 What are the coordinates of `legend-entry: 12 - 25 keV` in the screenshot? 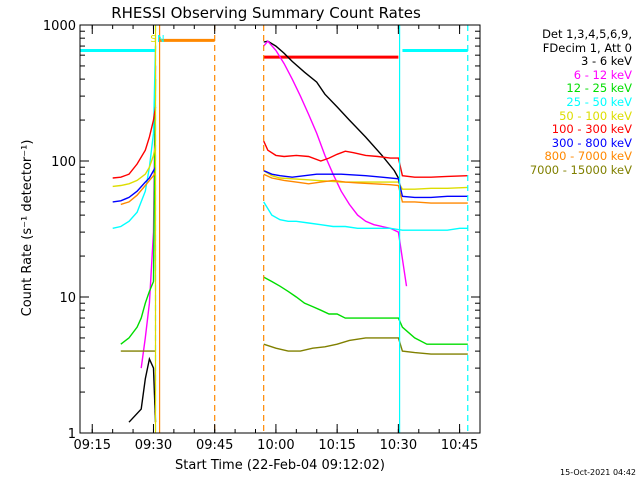 It's located at (599, 88).